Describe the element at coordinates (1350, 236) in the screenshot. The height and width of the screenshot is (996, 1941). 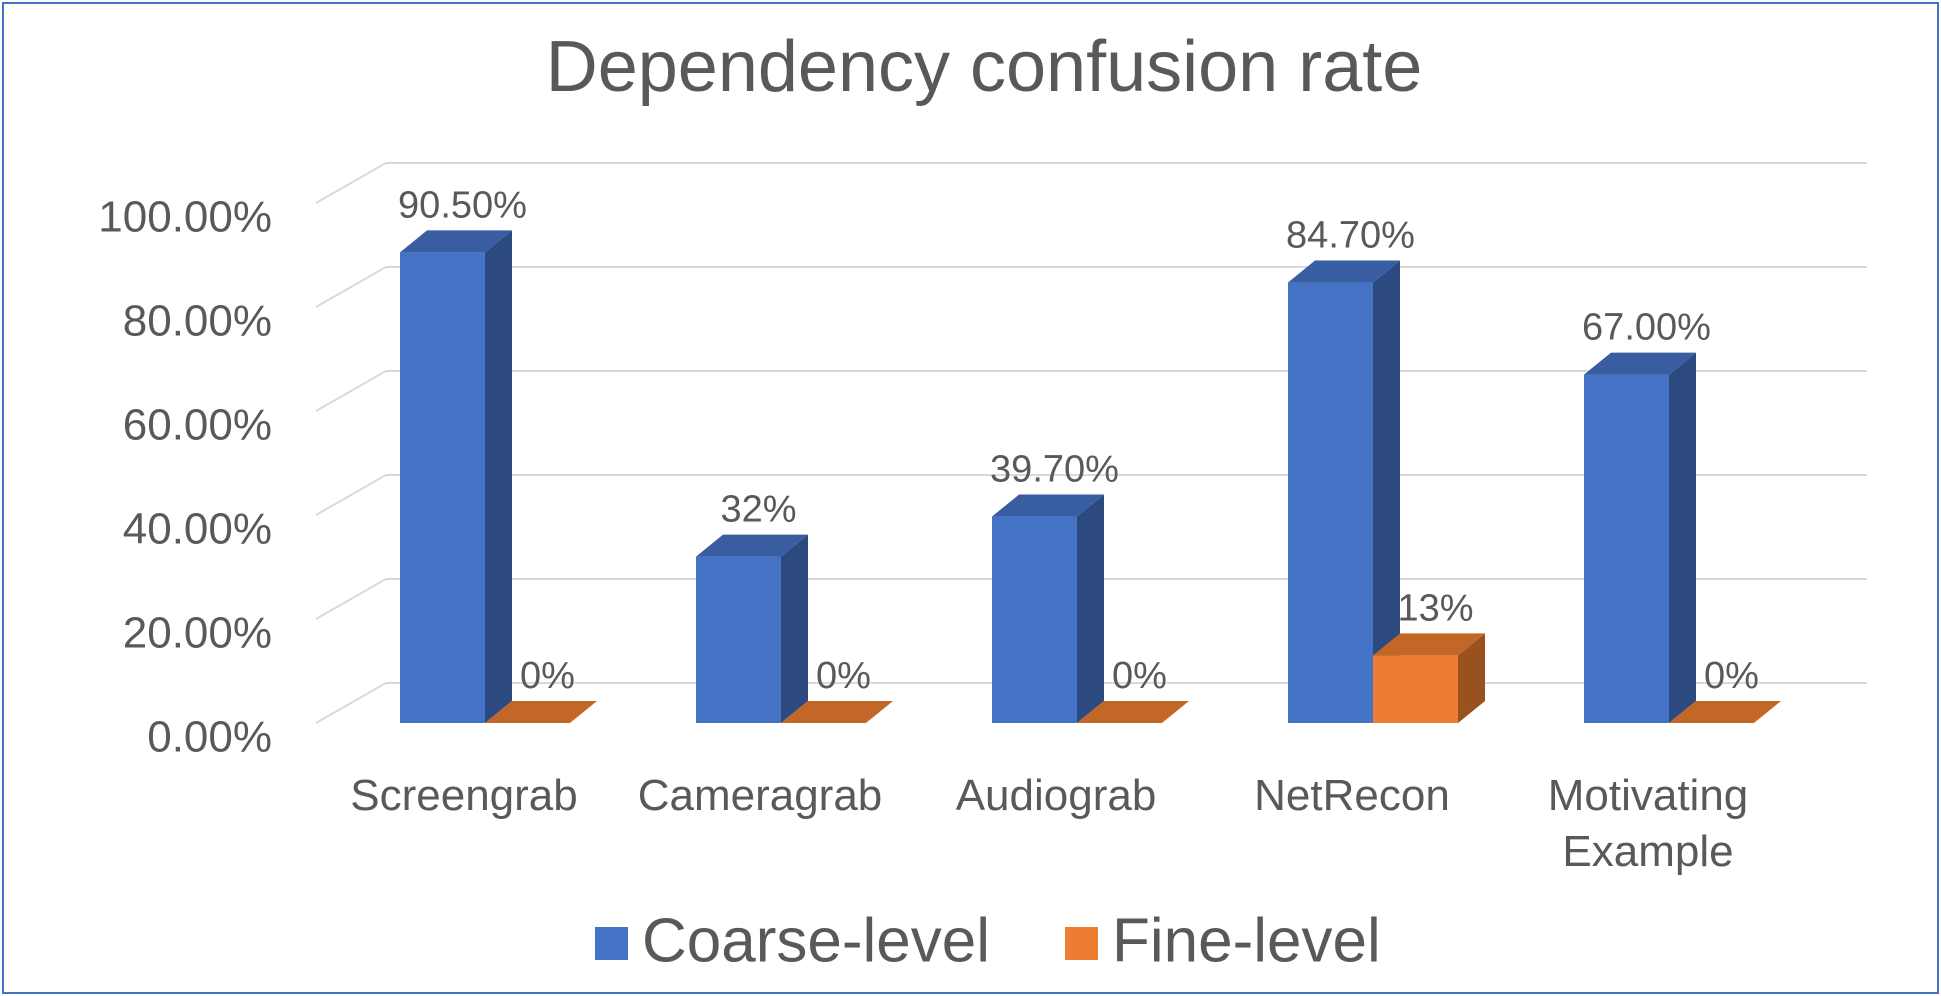
I see `data-label: 84.70%` at that location.